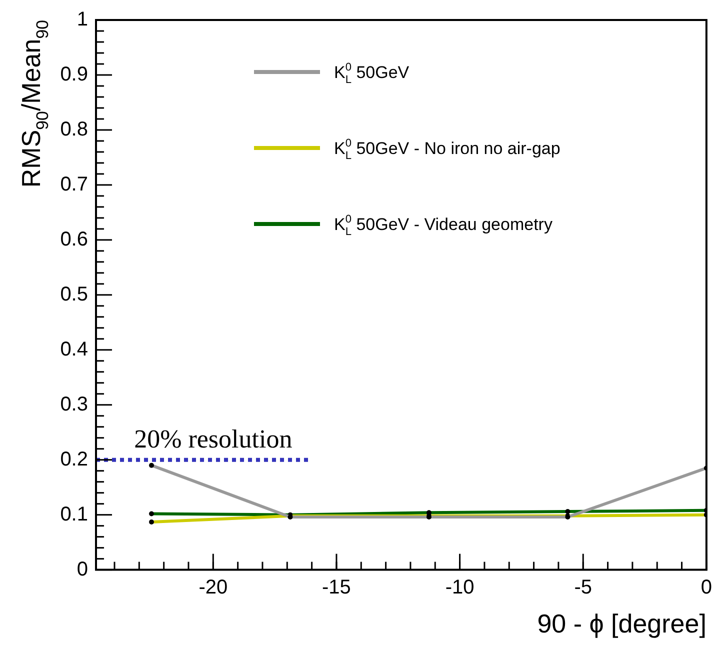  I want to click on y-axis-title: RMS90/Mean90, so click(34, 104).